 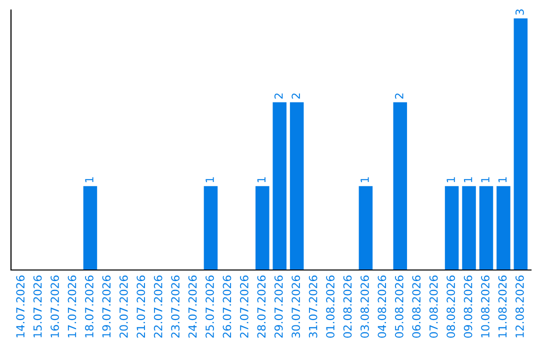 What do you see at coordinates (451, 307) in the screenshot?
I see `x-tick-label: 08.08.2026` at bounding box center [451, 307].